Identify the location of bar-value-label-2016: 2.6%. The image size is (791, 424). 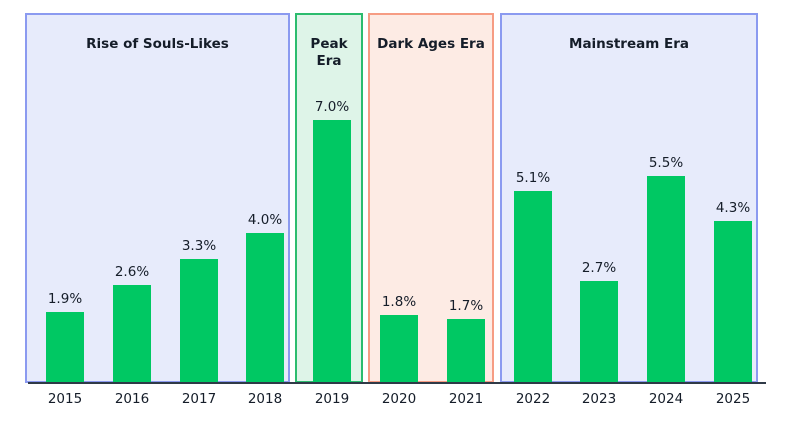
(132, 272).